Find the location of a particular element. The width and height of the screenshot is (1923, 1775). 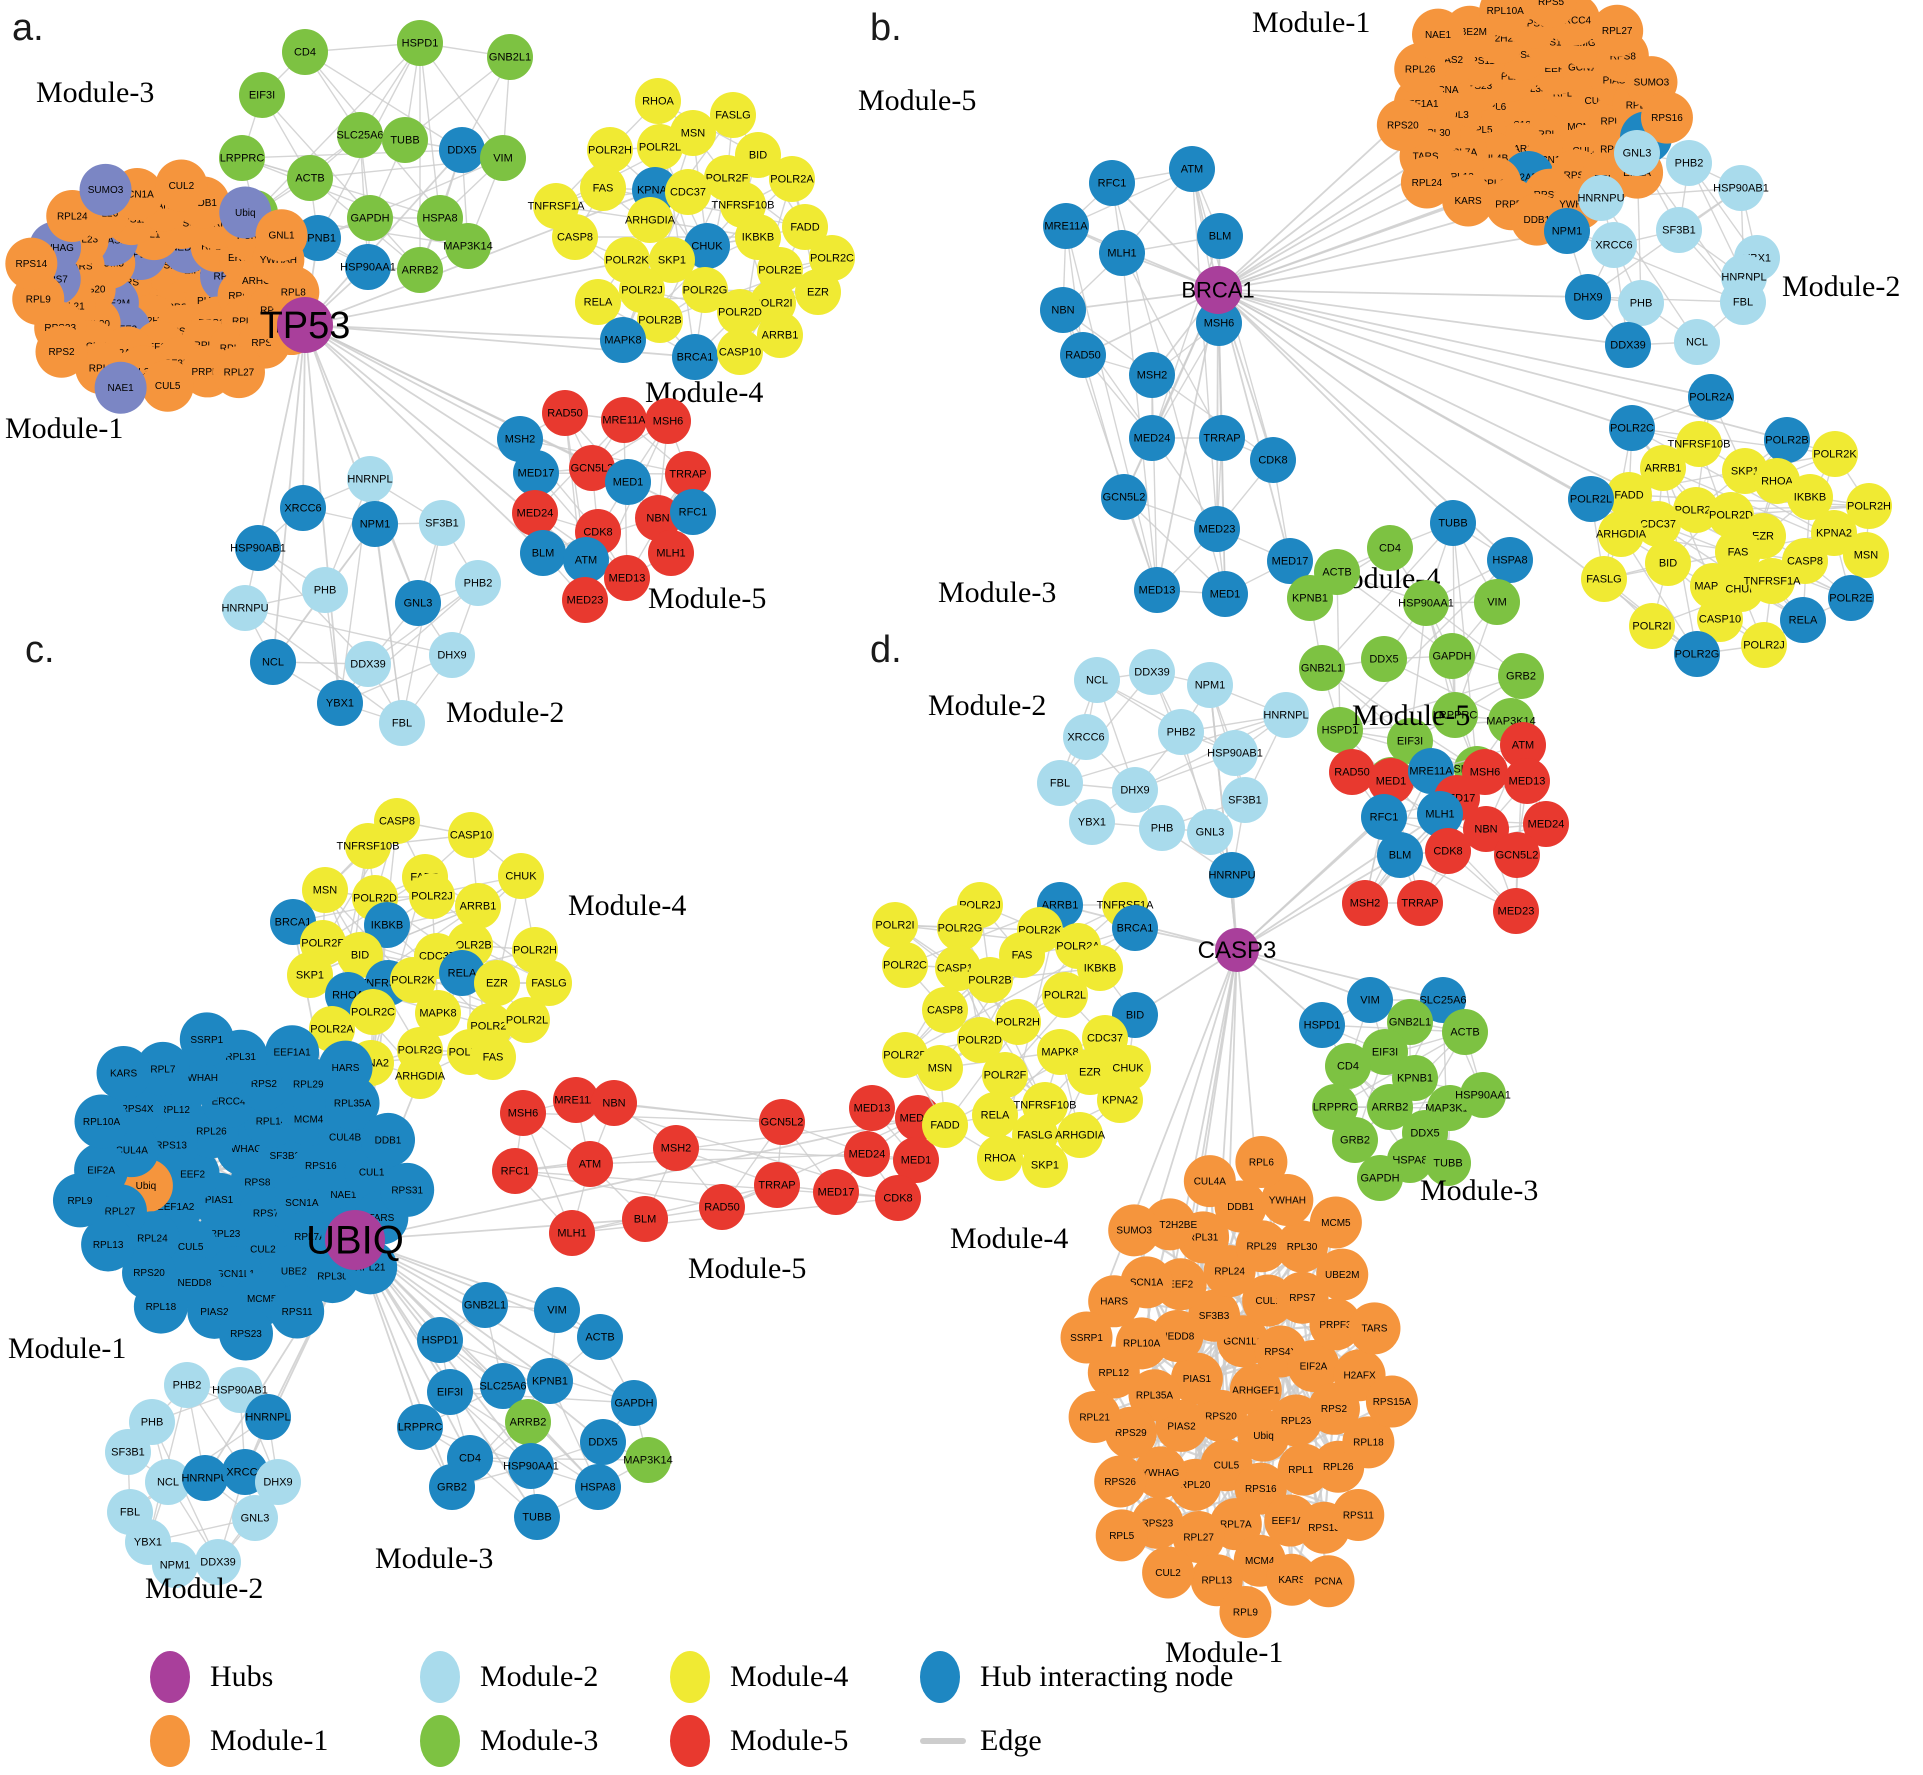

node-POLR2I: POLR2I is located at coordinates (895, 925).